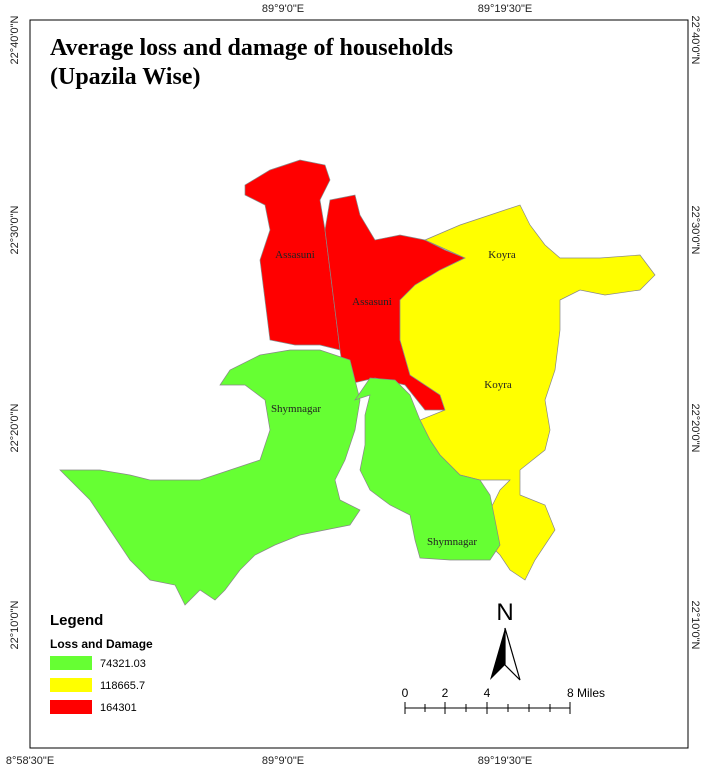  Describe the element at coordinates (125, 77) in the screenshot. I see `map-title: (Upazila Wise)` at that location.